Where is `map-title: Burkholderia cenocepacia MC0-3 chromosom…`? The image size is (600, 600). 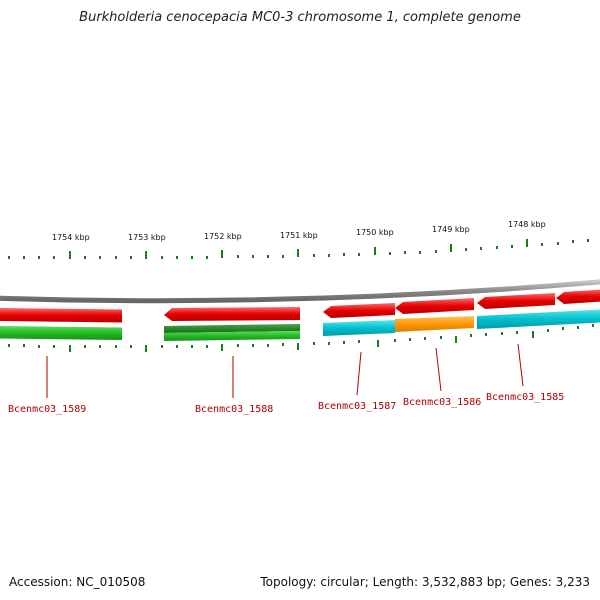 map-title: Burkholderia cenocepacia MC0-3 chromosom… is located at coordinates (300, 17).